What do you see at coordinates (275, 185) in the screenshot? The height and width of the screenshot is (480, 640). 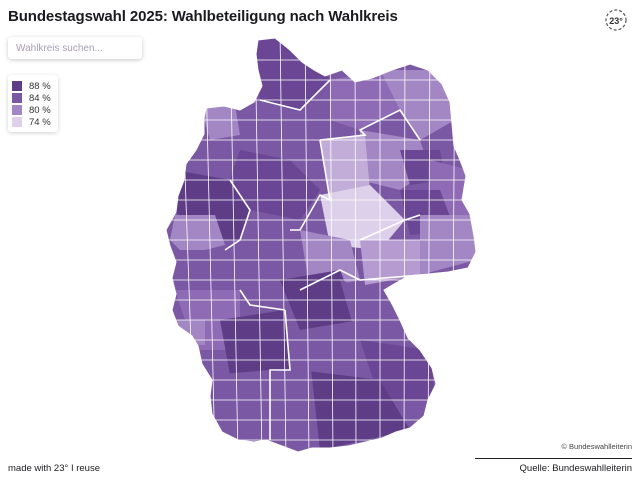 I see `region-niedersachsen-mid` at bounding box center [275, 185].